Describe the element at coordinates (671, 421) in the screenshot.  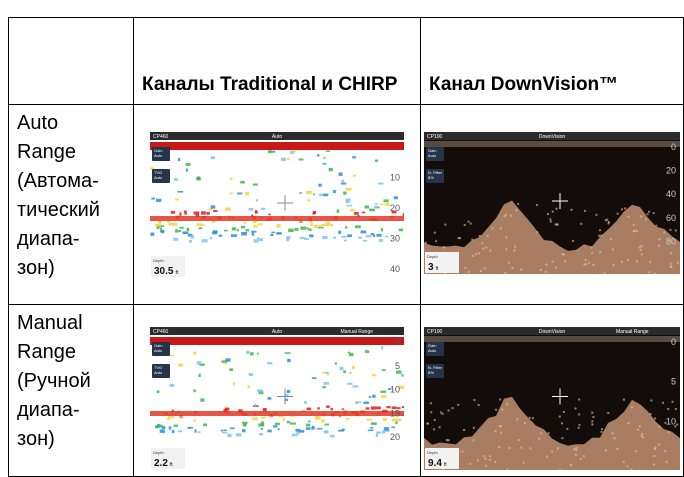
I see `scale-label: 10` at that location.